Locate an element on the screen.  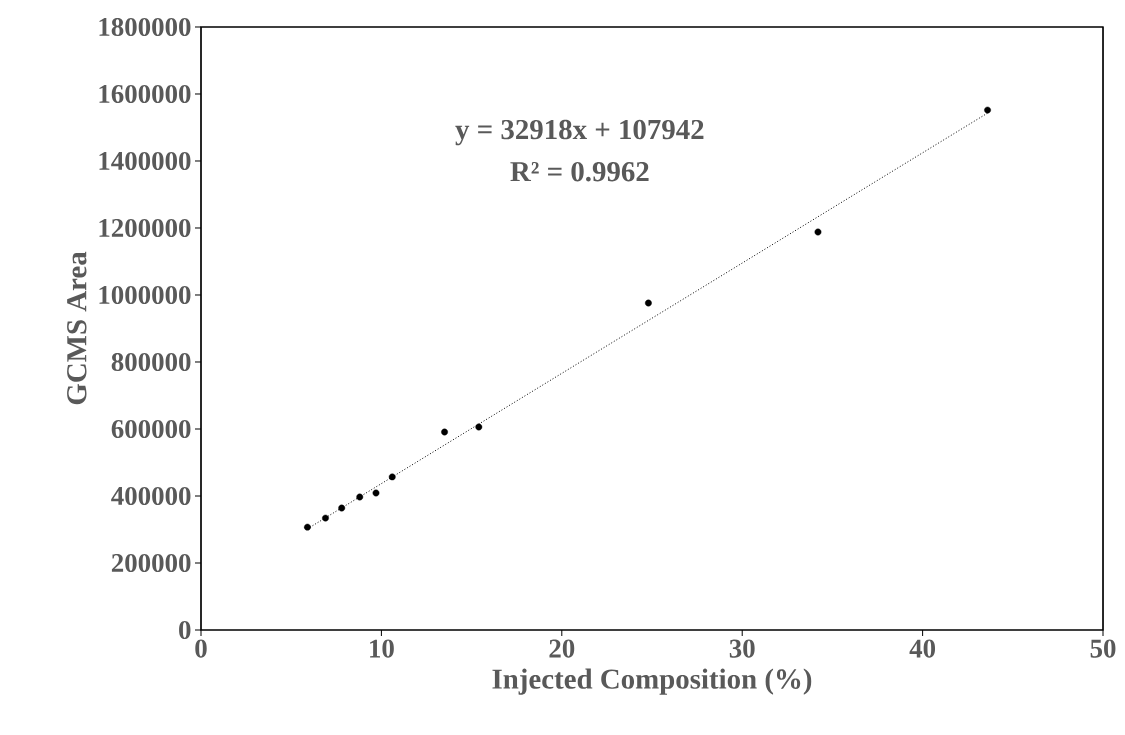
x-tick-label: 50 is located at coordinates (1103, 648).